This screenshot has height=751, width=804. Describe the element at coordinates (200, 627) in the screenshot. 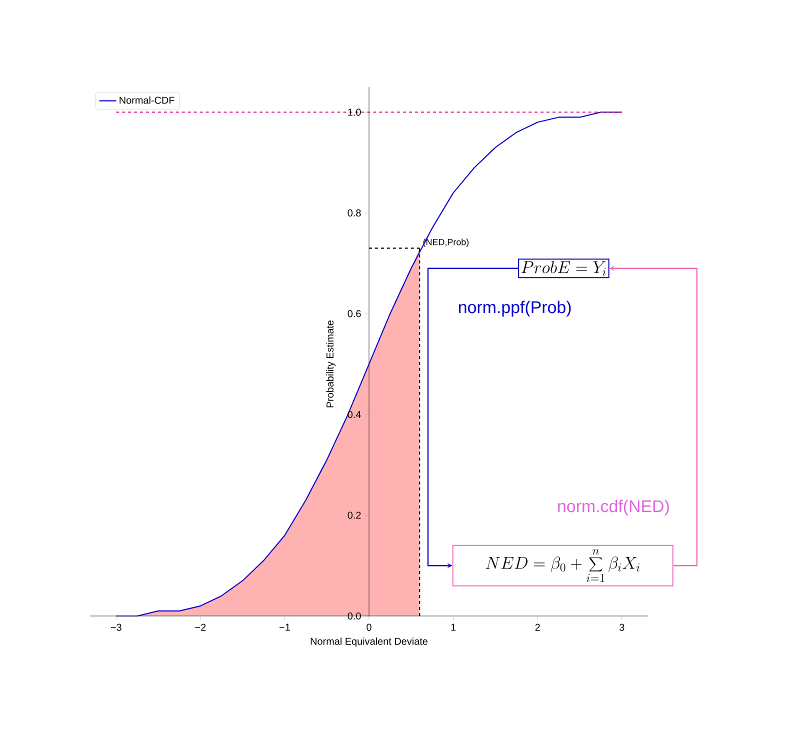

I see `x-tick-label: −2` at that location.